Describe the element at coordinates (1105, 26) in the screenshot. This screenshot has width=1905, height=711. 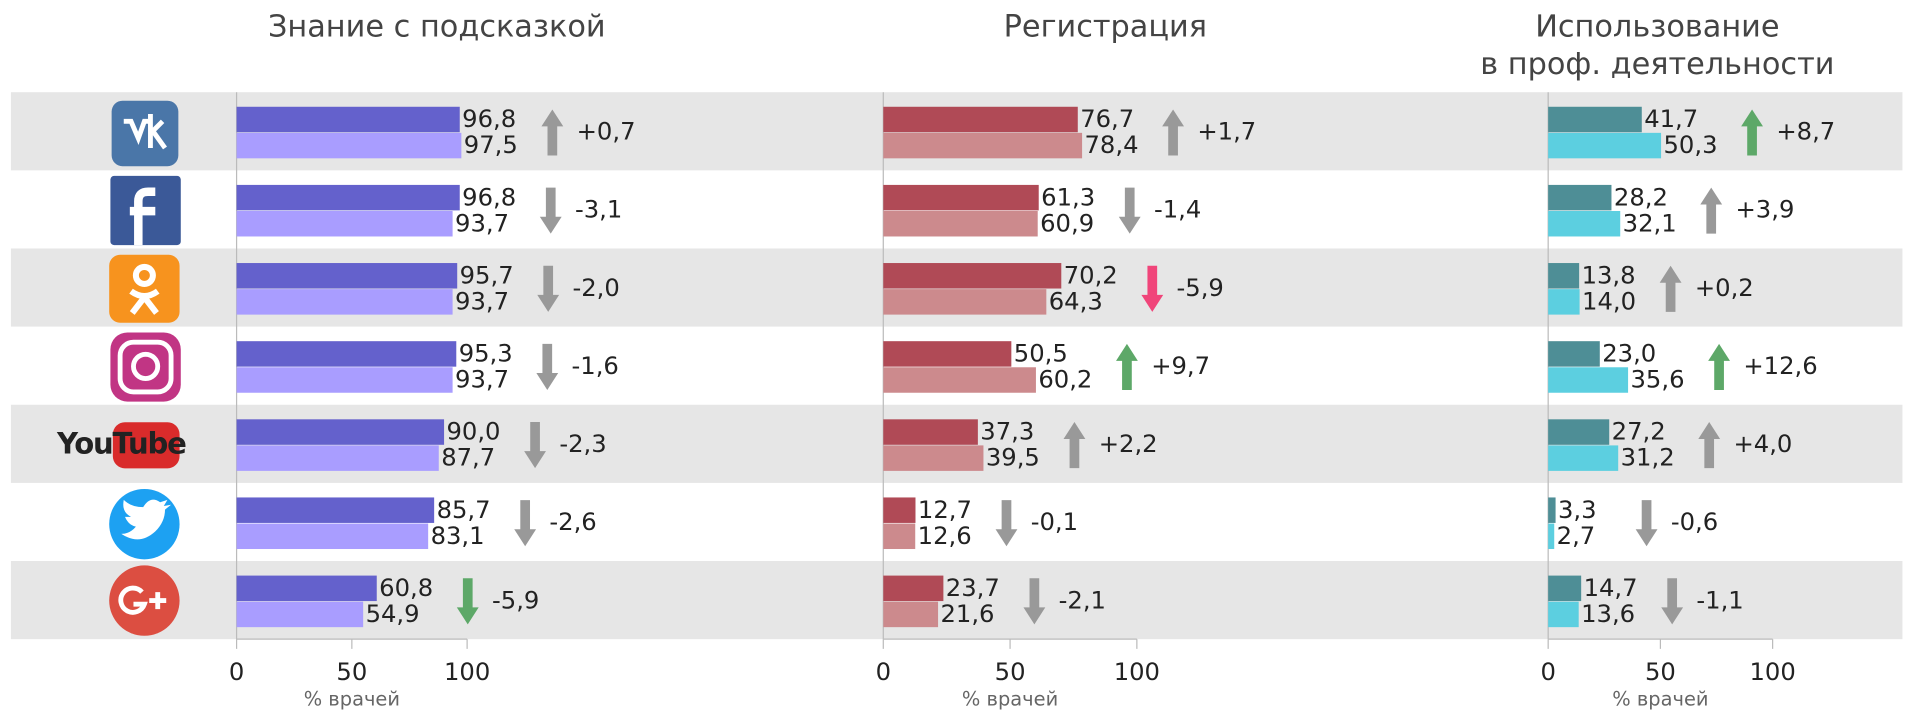
I see `chart-title: Регистрация` at that location.